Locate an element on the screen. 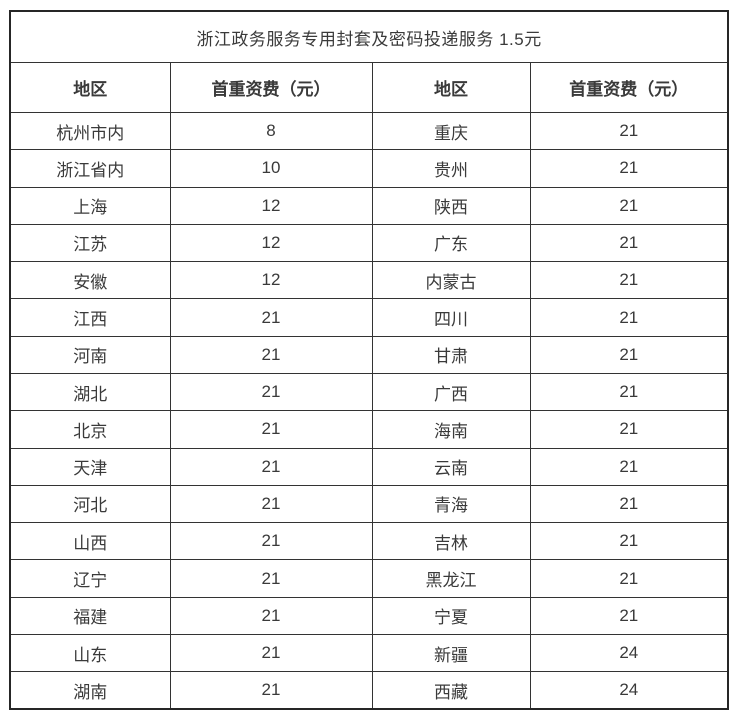  region-cell: 广东 is located at coordinates (451, 243).